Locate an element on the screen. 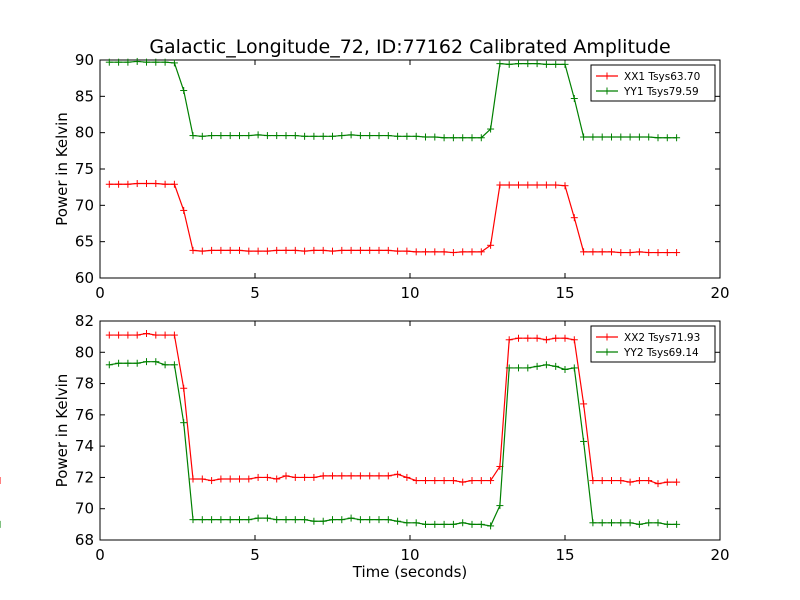 Image resolution: width=800 pixels, height=600 pixels. y-tick-label-1-5: 78 is located at coordinates (84, 384).